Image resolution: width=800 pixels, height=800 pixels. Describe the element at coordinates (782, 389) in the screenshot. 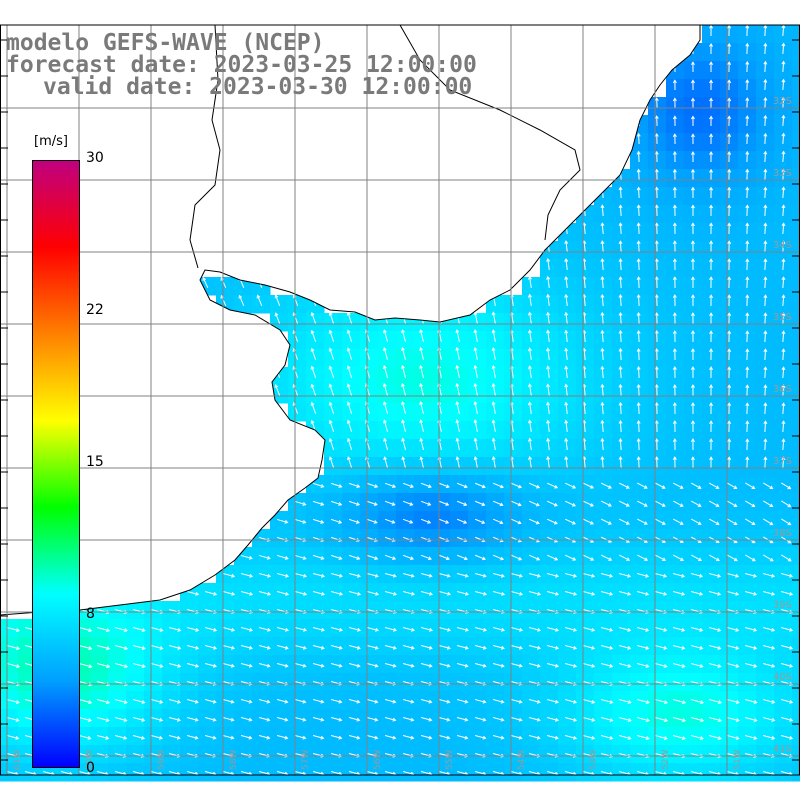

I see `lat-label: 36S` at that location.